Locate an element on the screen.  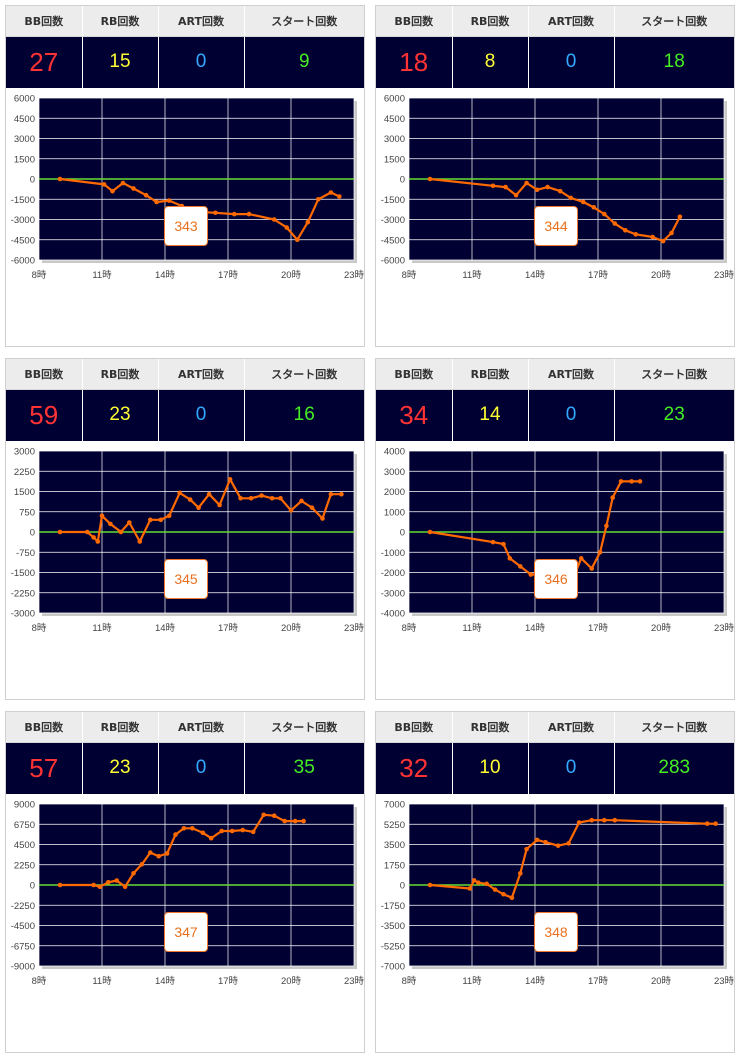
machine-number-button: 344 is located at coordinates (556, 226).